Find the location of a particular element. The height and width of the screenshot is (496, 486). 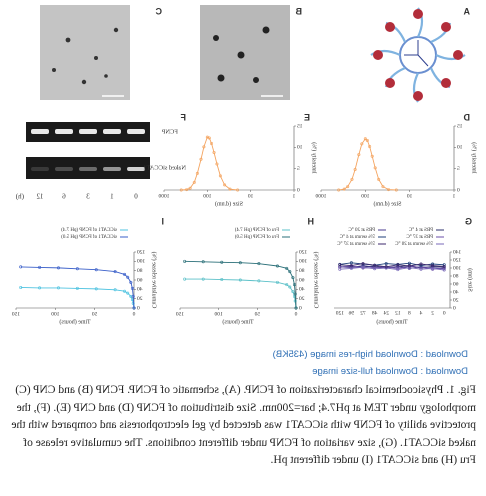

panel-label: E is located at coordinates (307, 117).